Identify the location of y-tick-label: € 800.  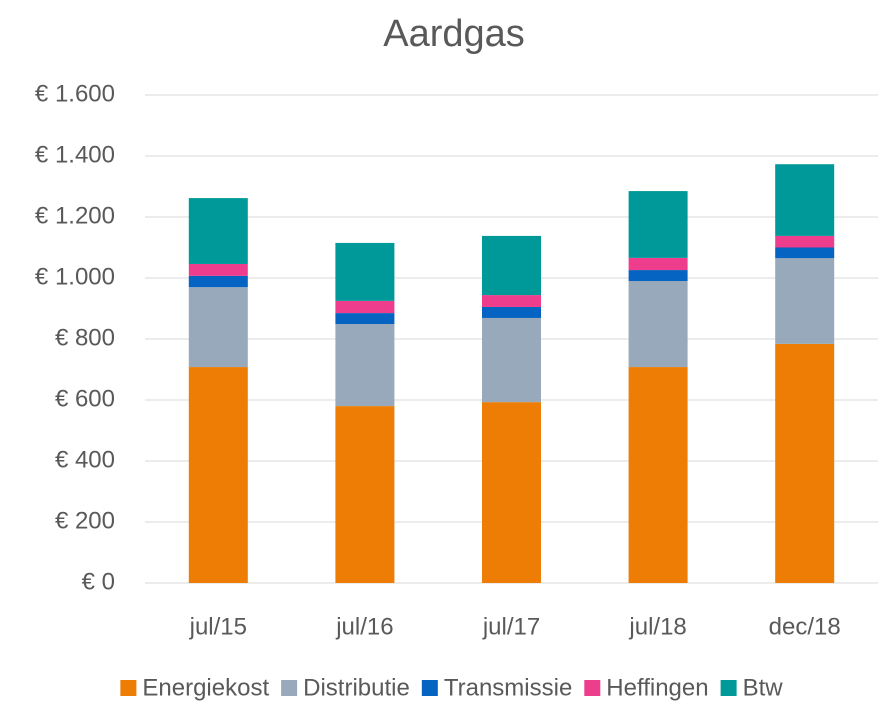
(85, 337).